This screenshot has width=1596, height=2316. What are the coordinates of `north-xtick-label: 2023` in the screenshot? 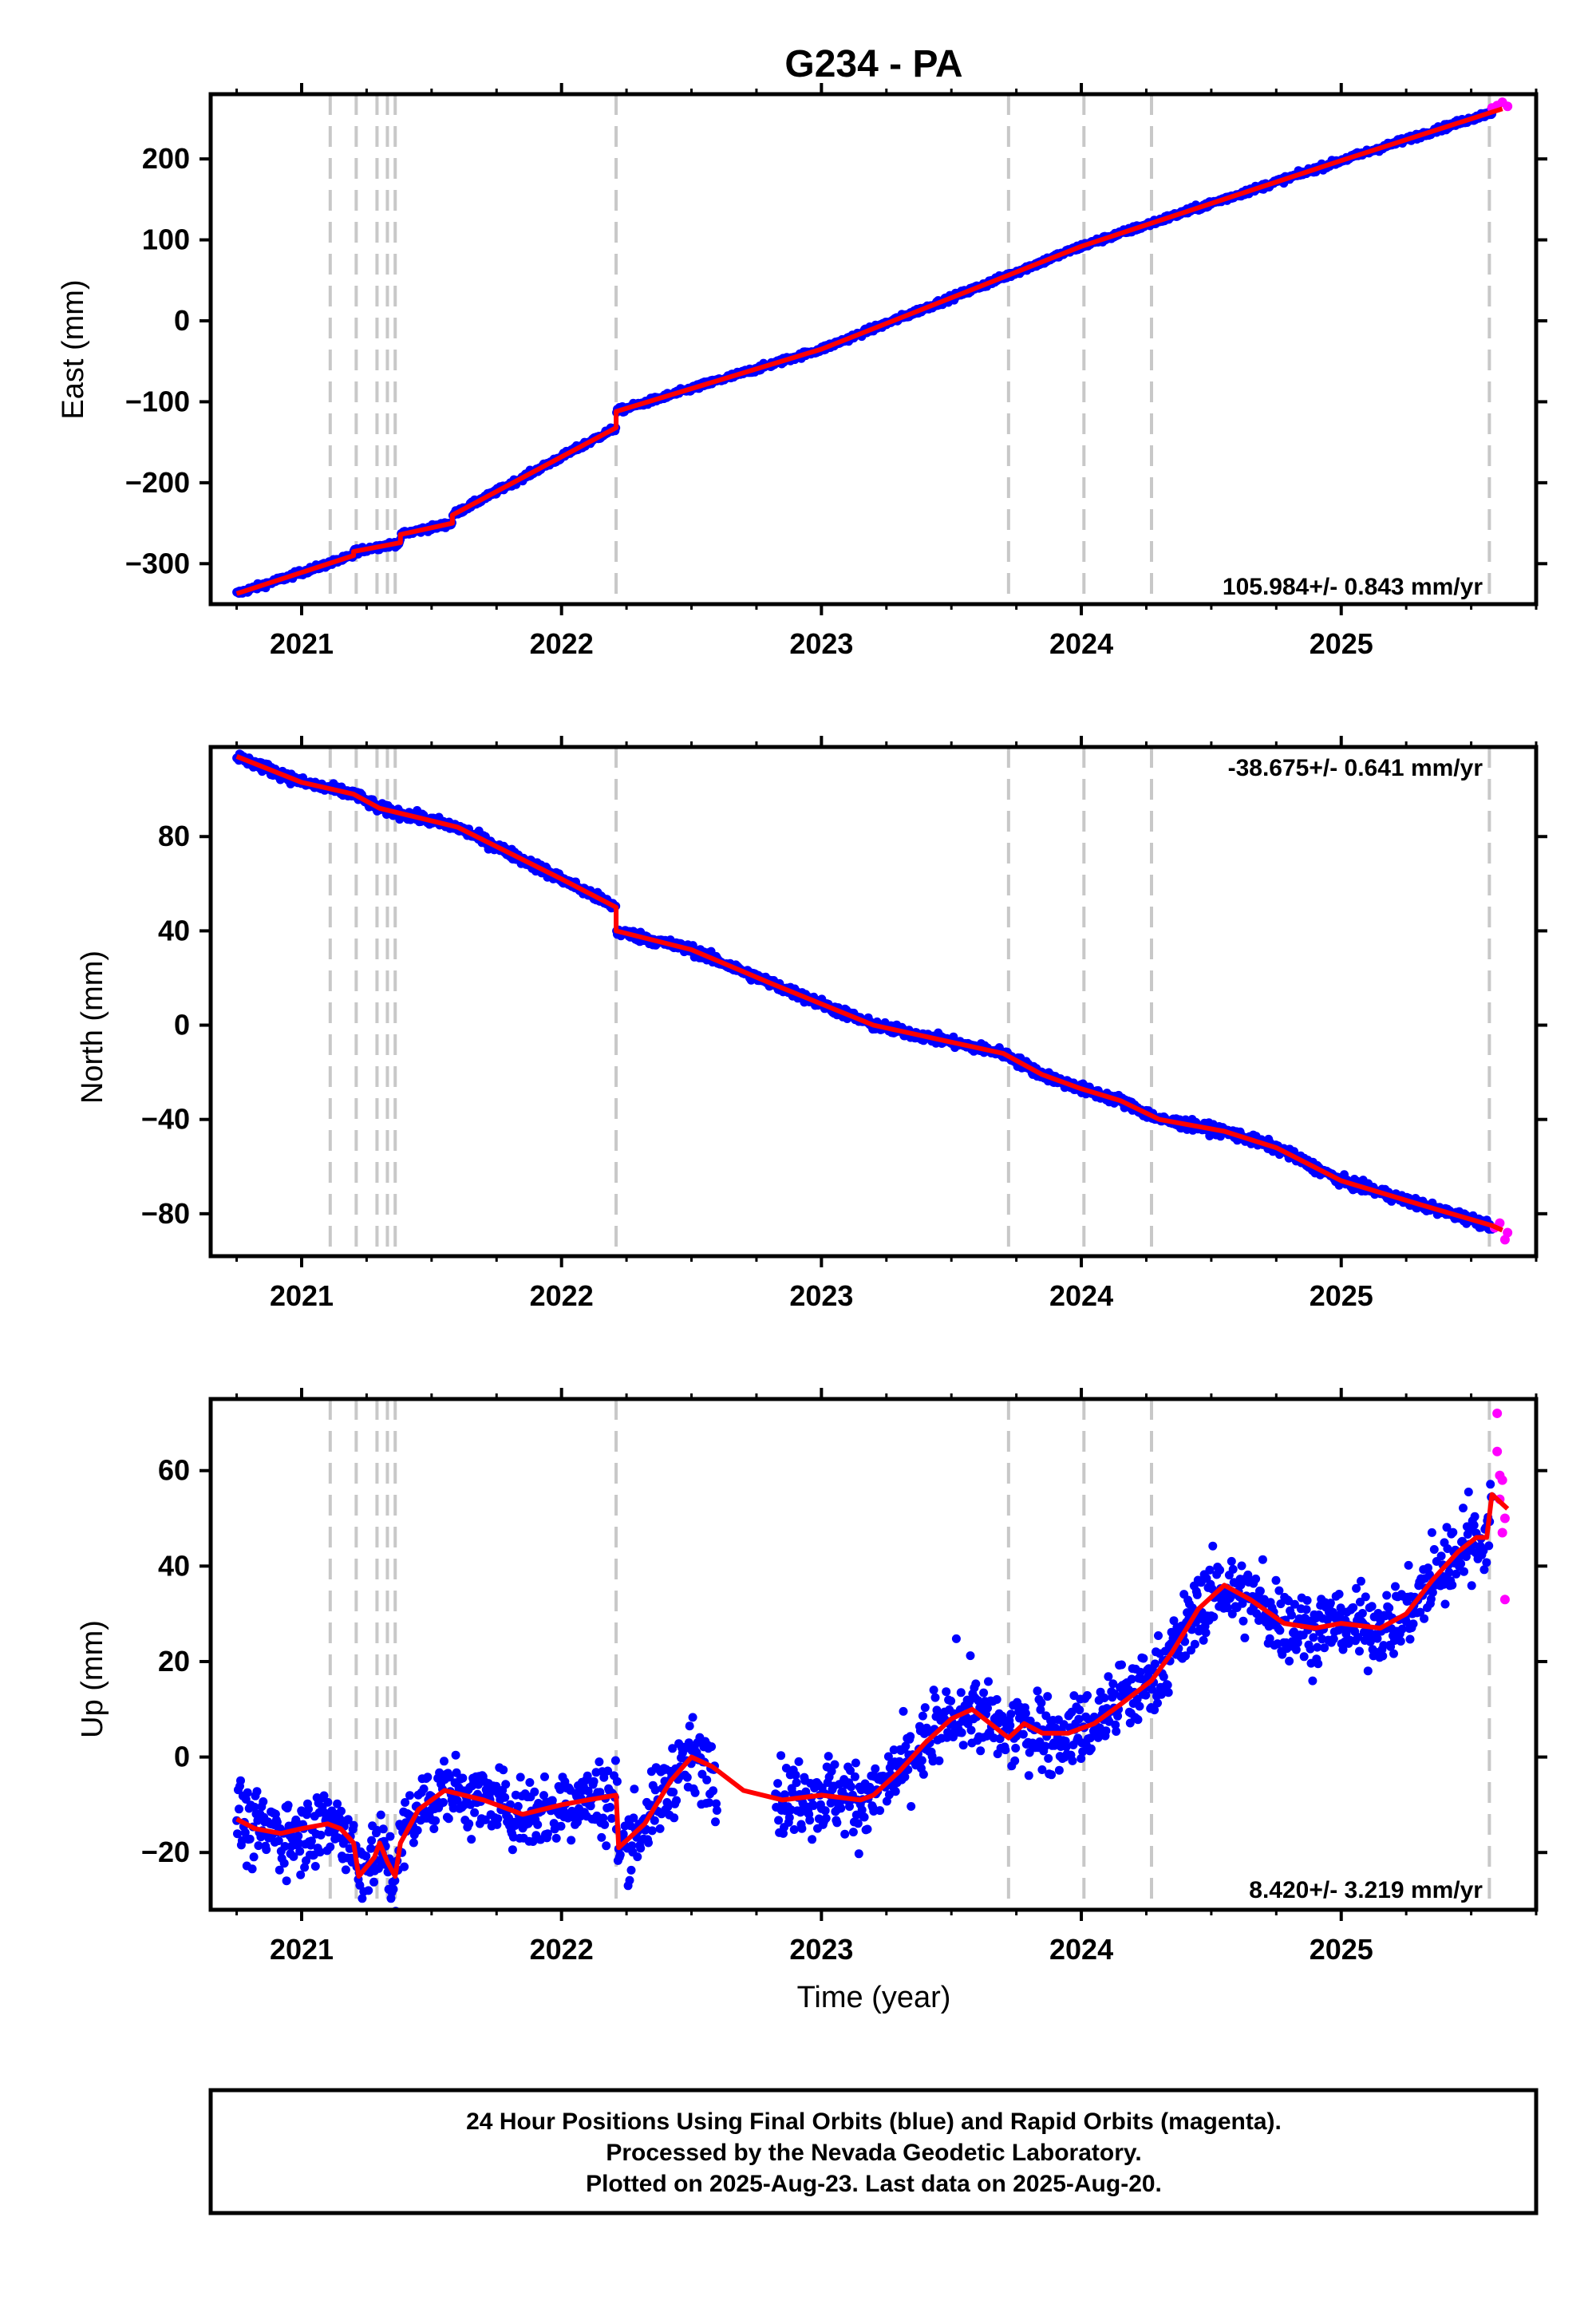 It's located at (821, 1295).